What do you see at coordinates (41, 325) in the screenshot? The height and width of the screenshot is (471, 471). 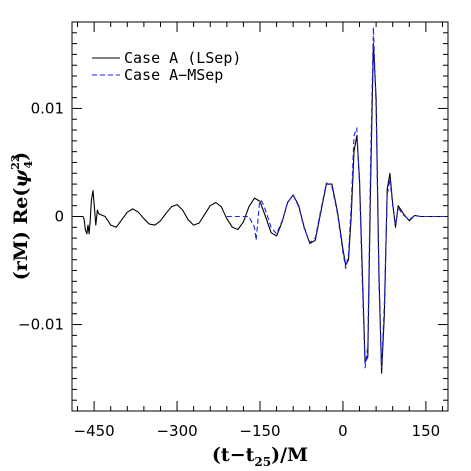 I see `y-tick-label: −0.01` at bounding box center [41, 325].